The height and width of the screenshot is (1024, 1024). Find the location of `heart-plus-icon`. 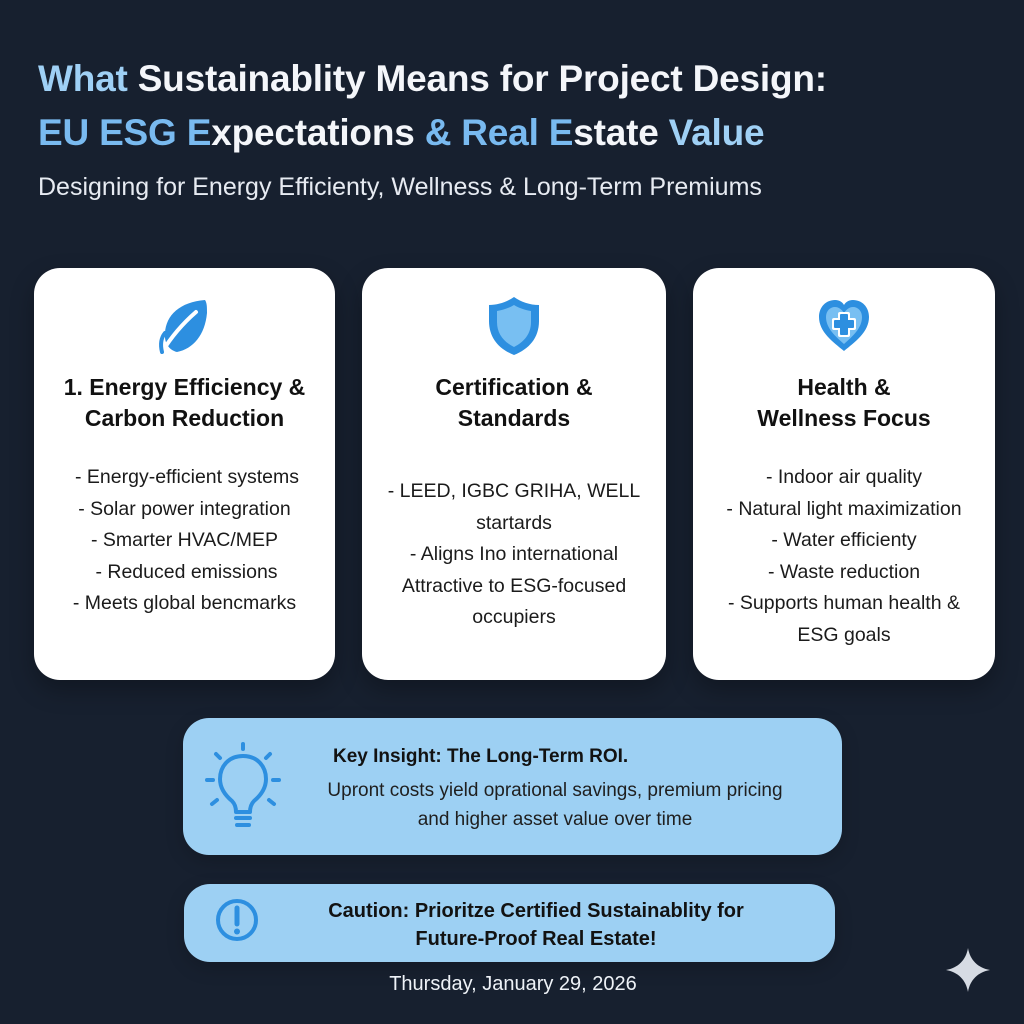

heart-plus-icon is located at coordinates (844, 325).